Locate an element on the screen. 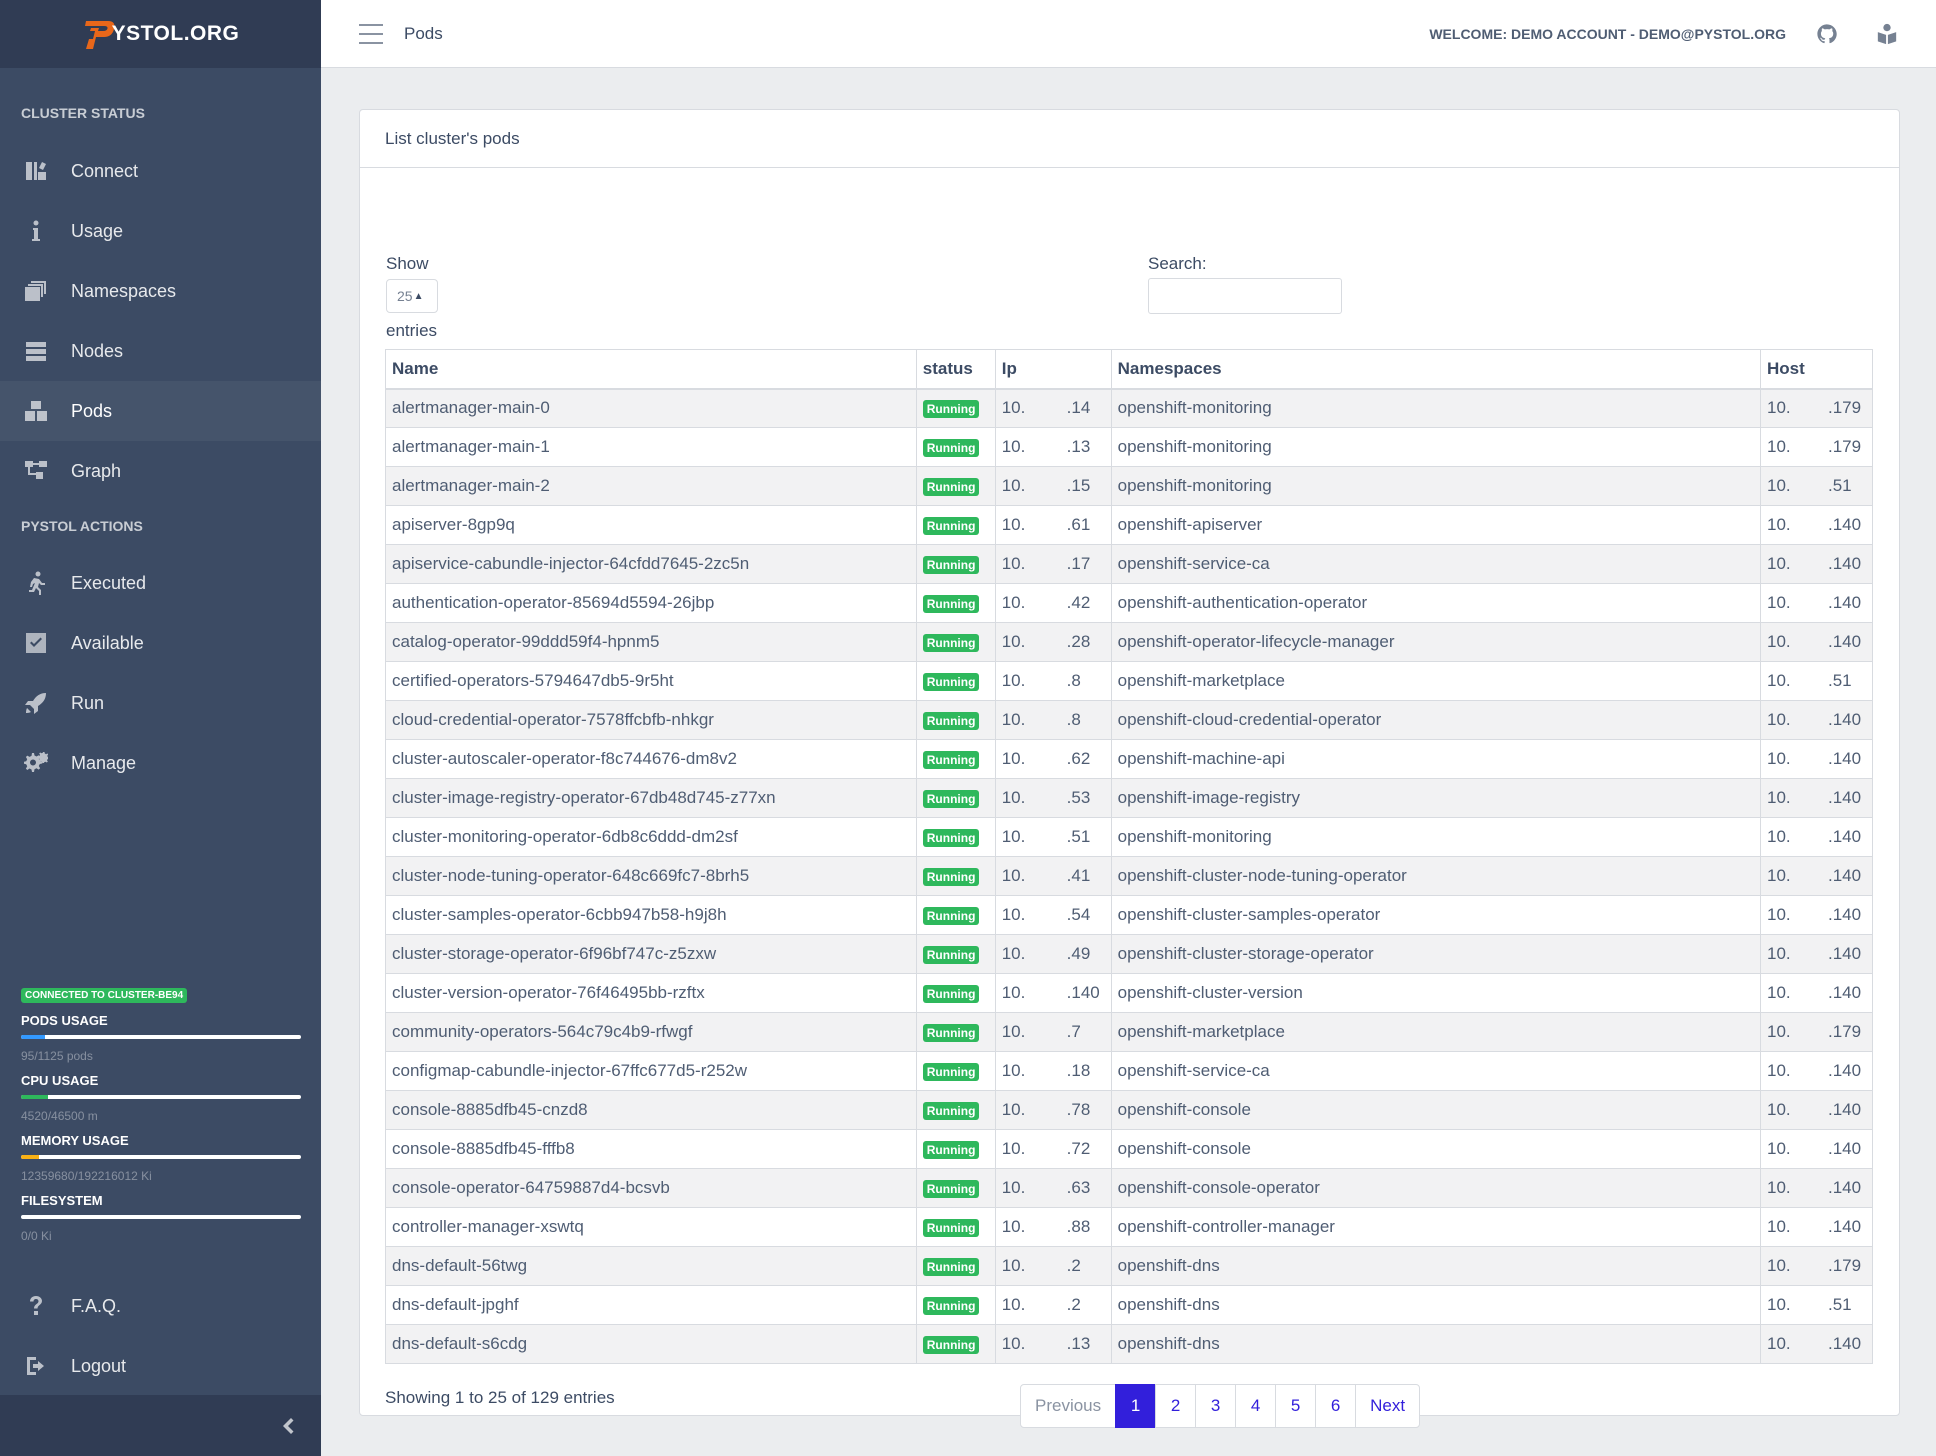 Image resolution: width=1936 pixels, height=1456 pixels. nav-item-graph: Graph is located at coordinates (160, 471).